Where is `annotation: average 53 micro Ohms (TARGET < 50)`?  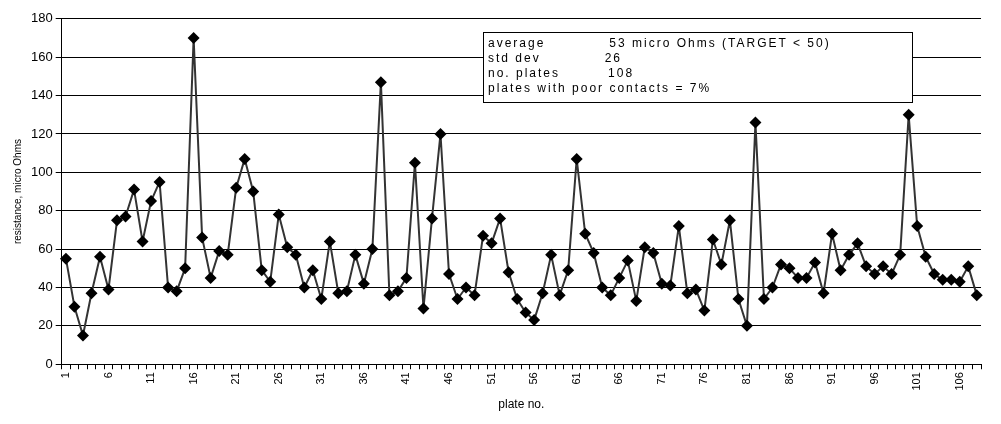 annotation: average 53 micro Ohms (TARGET < 50) is located at coordinates (660, 43).